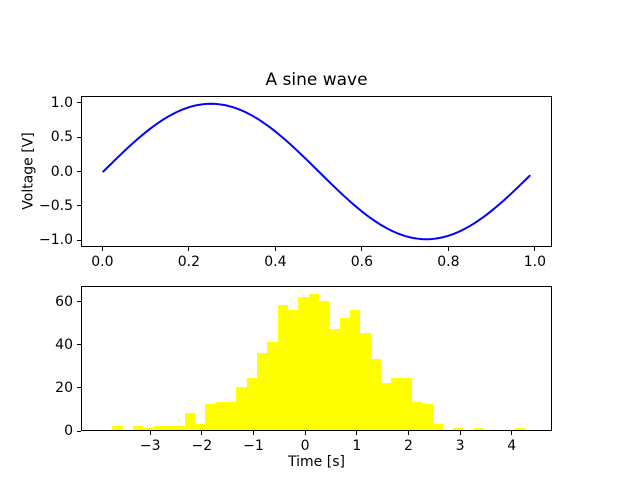  What do you see at coordinates (362, 262) in the screenshot?
I see `x-tick-label: 0.6` at bounding box center [362, 262].